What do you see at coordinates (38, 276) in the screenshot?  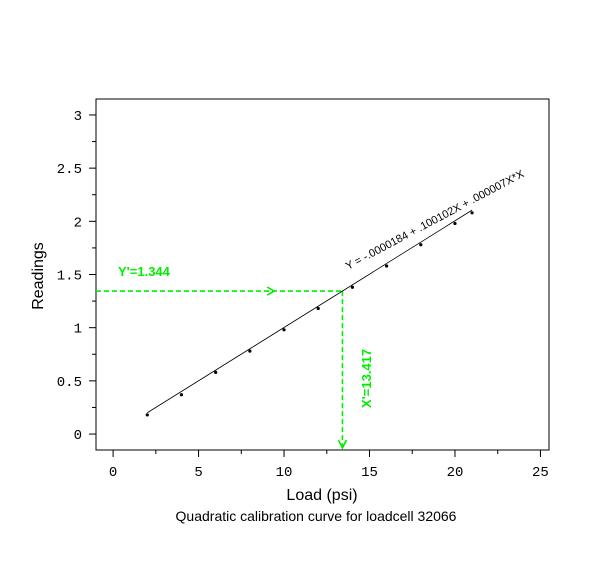 I see `y-axis-title: Readings` at bounding box center [38, 276].